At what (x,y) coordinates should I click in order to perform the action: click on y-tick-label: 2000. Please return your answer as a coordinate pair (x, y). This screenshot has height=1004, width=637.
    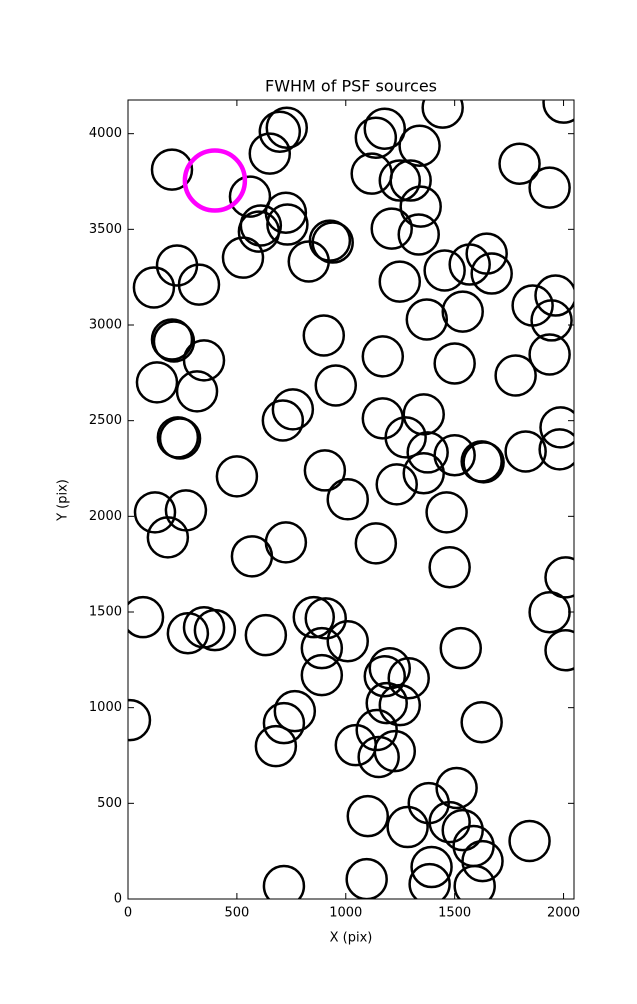
    Looking at the image, I should click on (105, 516).